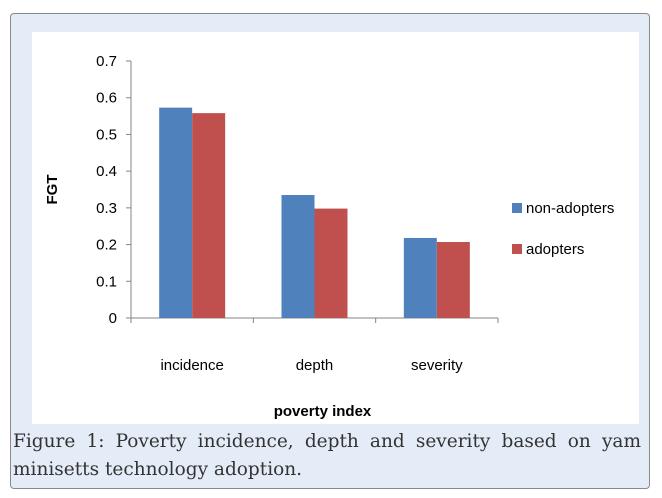 The width and height of the screenshot is (662, 498). I want to click on x-tick-label: incidence, so click(191, 365).